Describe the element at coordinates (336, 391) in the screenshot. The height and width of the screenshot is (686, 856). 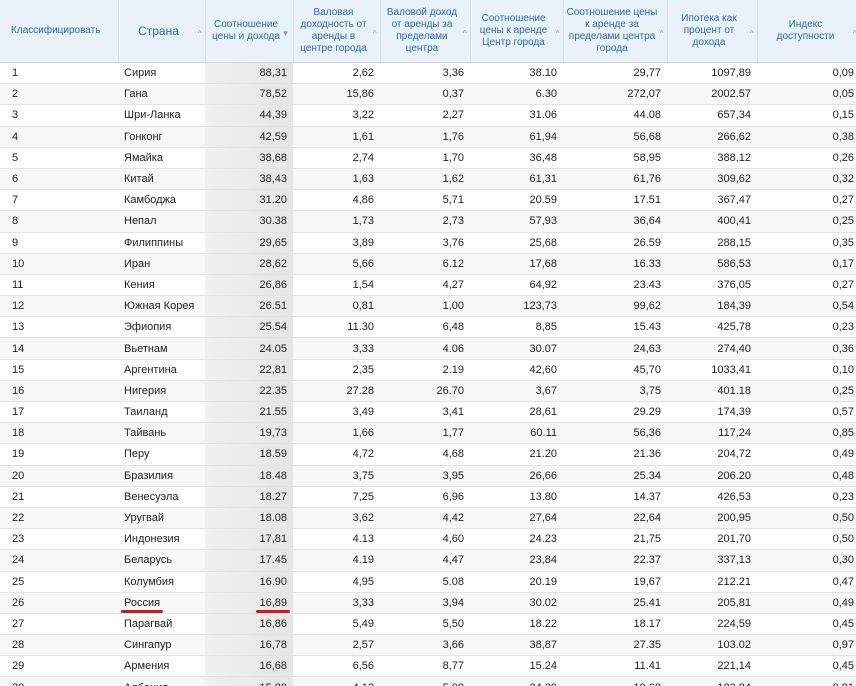
I see `cell-gross-yield-city: 27.28` at that location.